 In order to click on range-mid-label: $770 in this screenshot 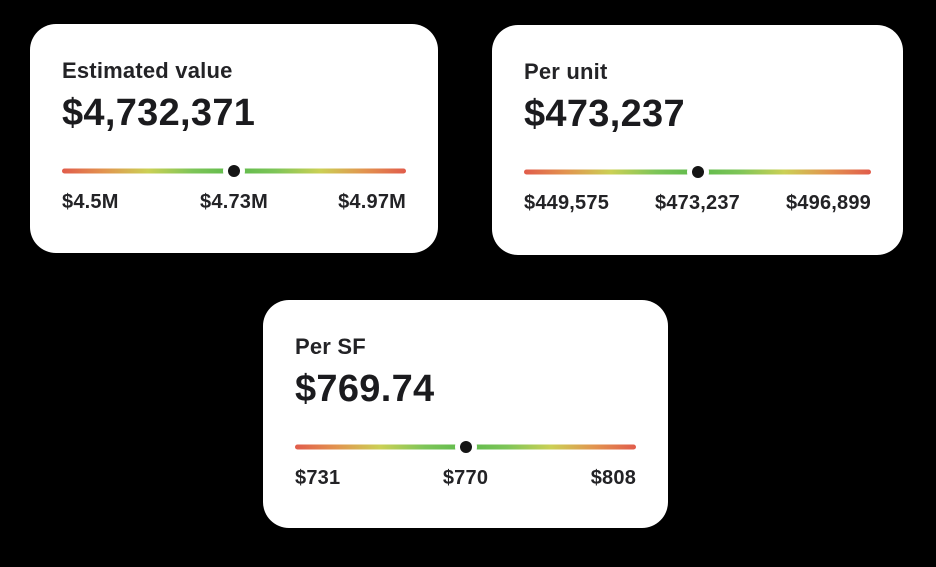, I will do `click(465, 478)`.